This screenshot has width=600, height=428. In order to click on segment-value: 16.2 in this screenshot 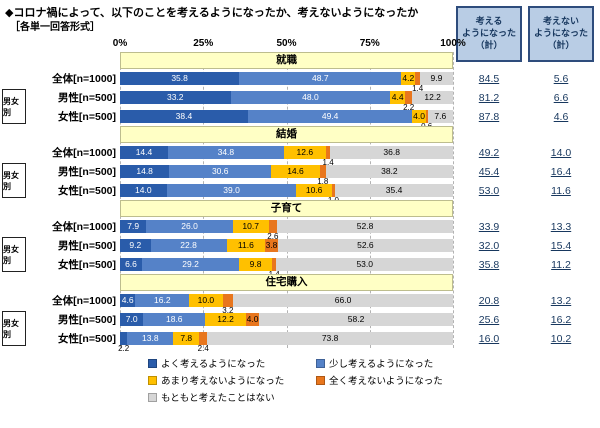, I will do `click(162, 300)`.